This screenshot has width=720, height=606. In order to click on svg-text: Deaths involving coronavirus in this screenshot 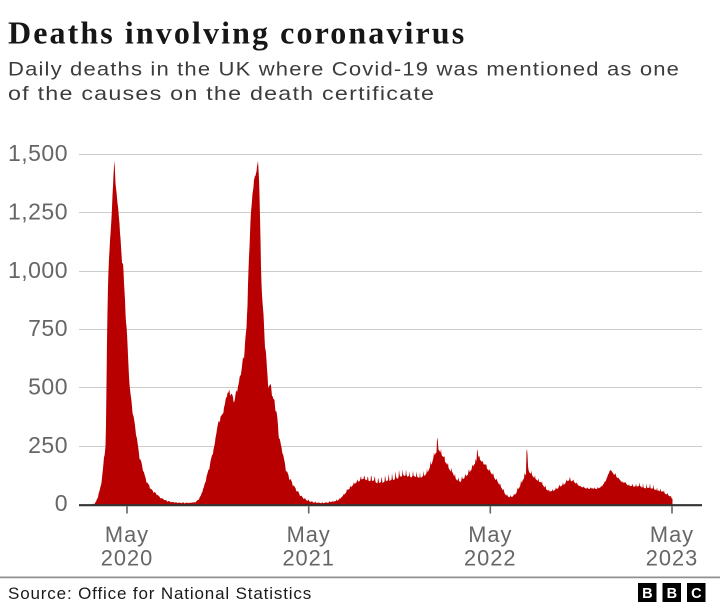, I will do `click(237, 32)`.